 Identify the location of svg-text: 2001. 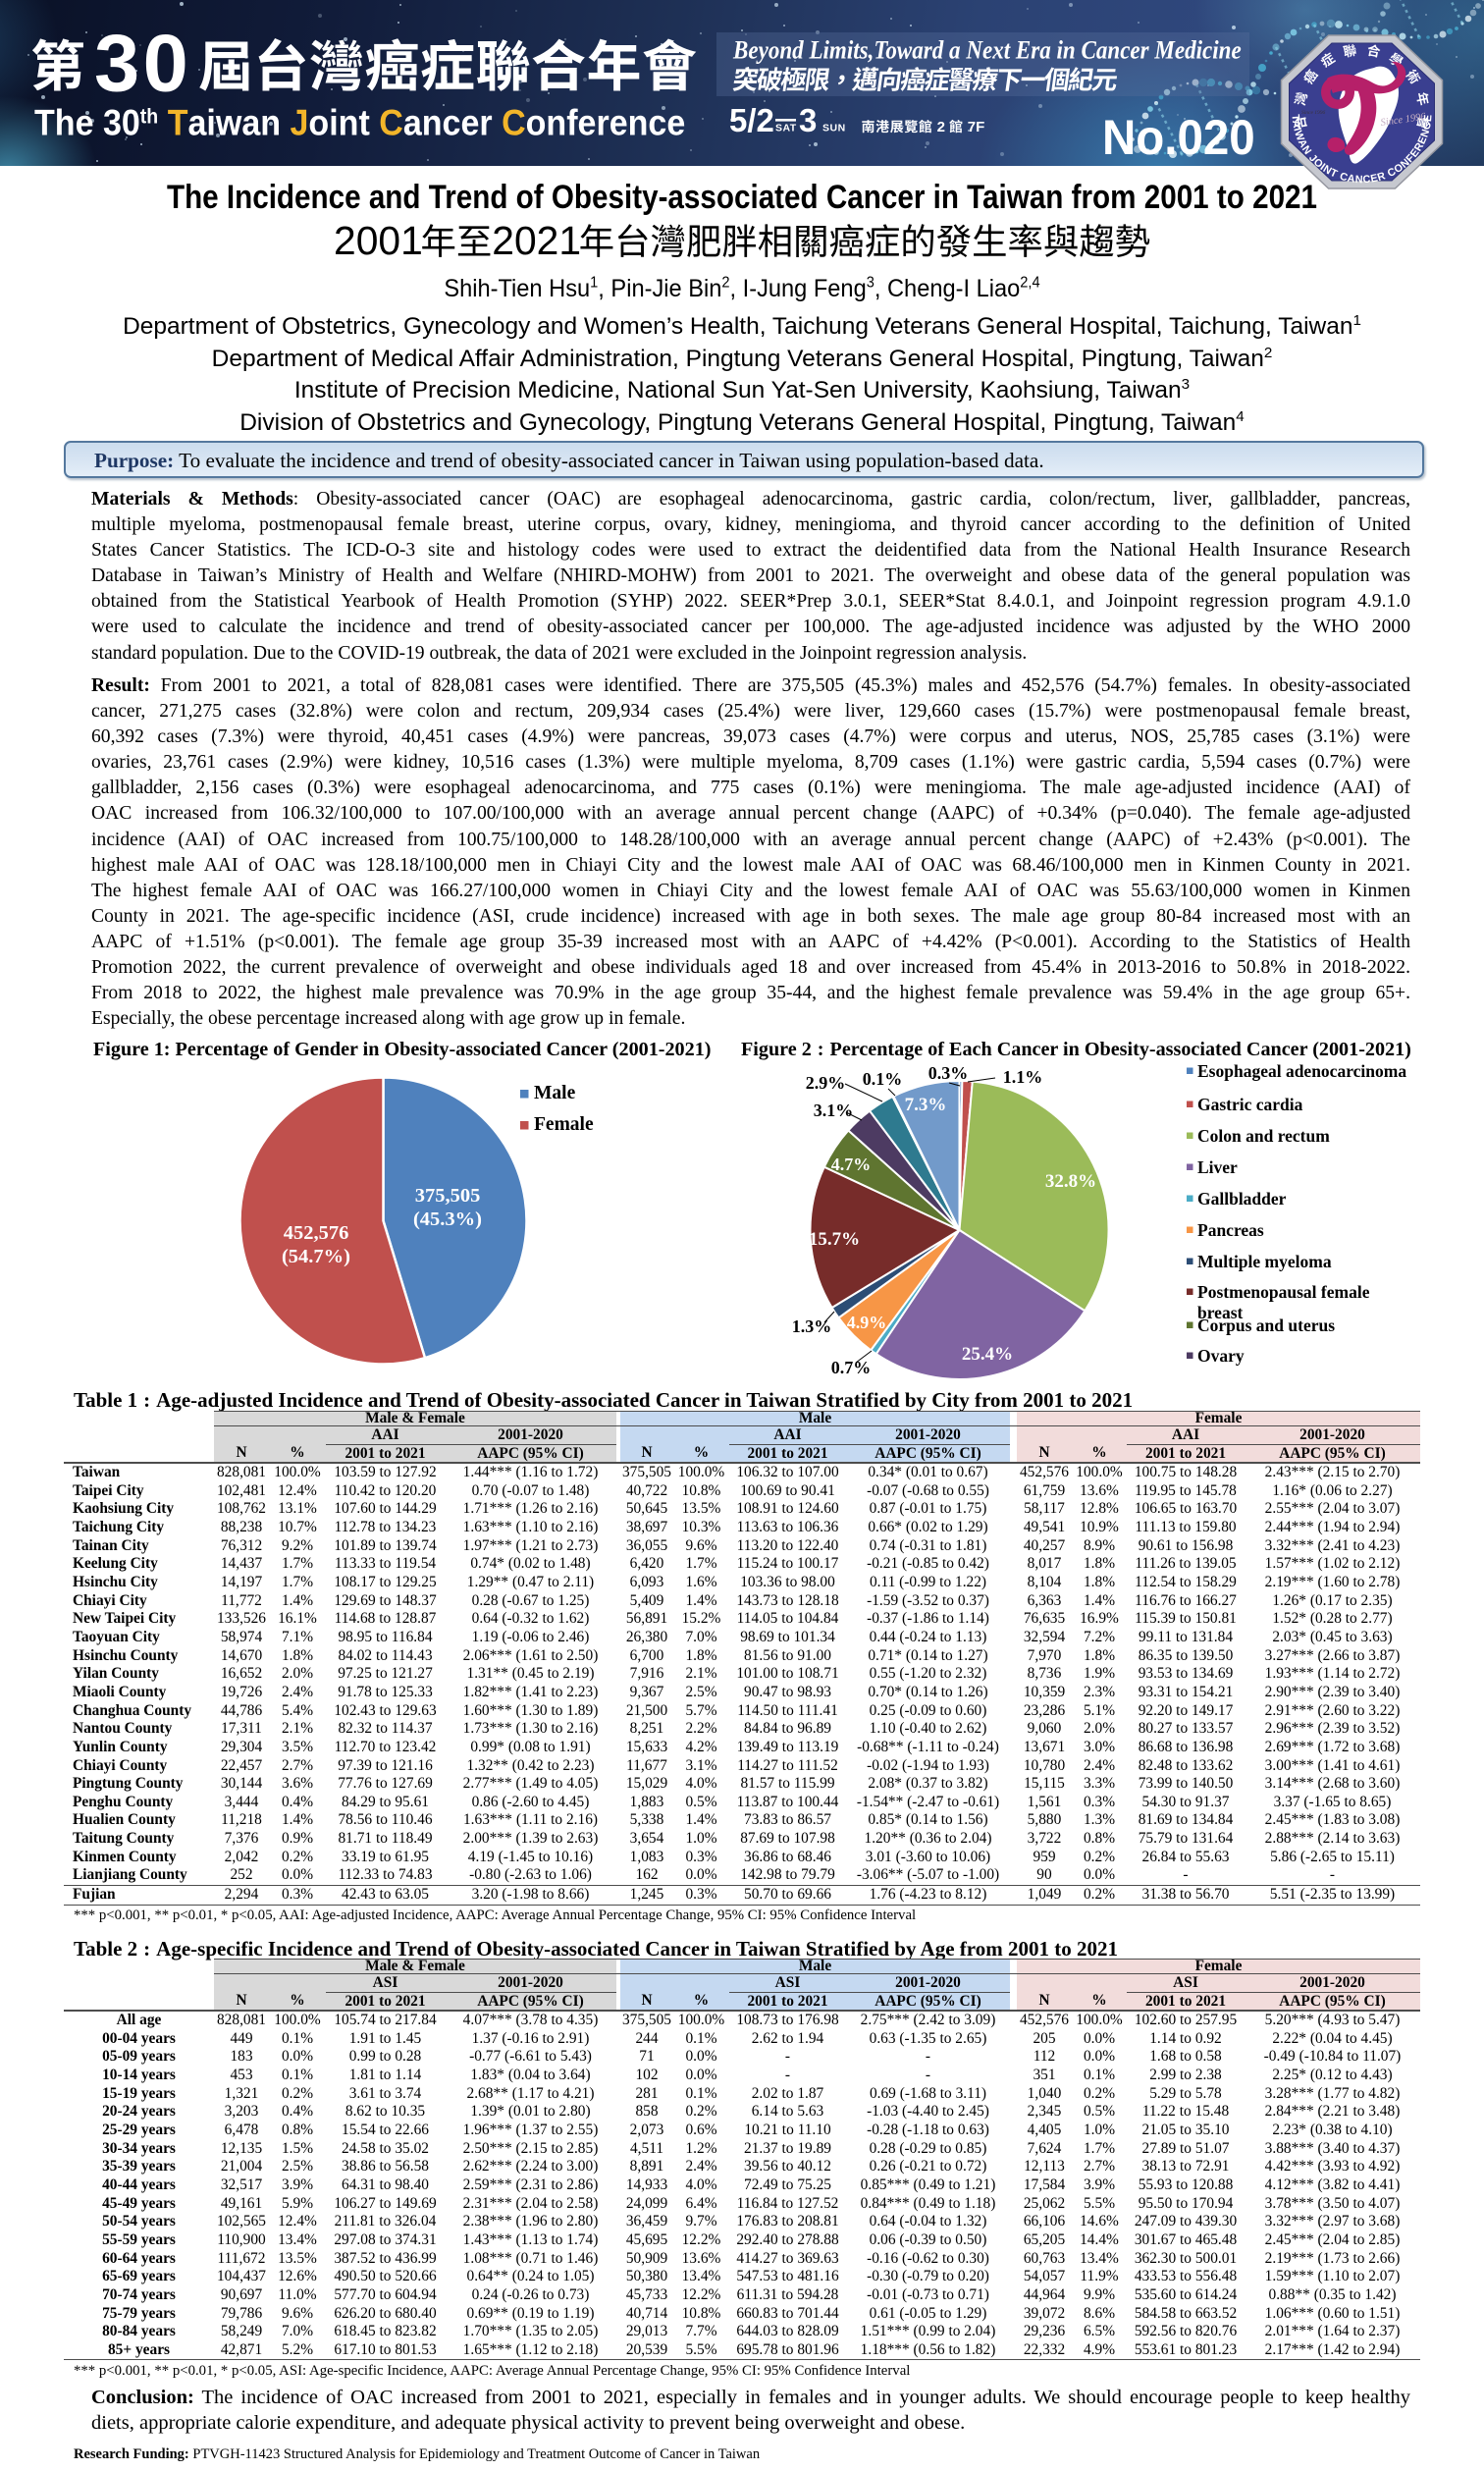
(378, 243).